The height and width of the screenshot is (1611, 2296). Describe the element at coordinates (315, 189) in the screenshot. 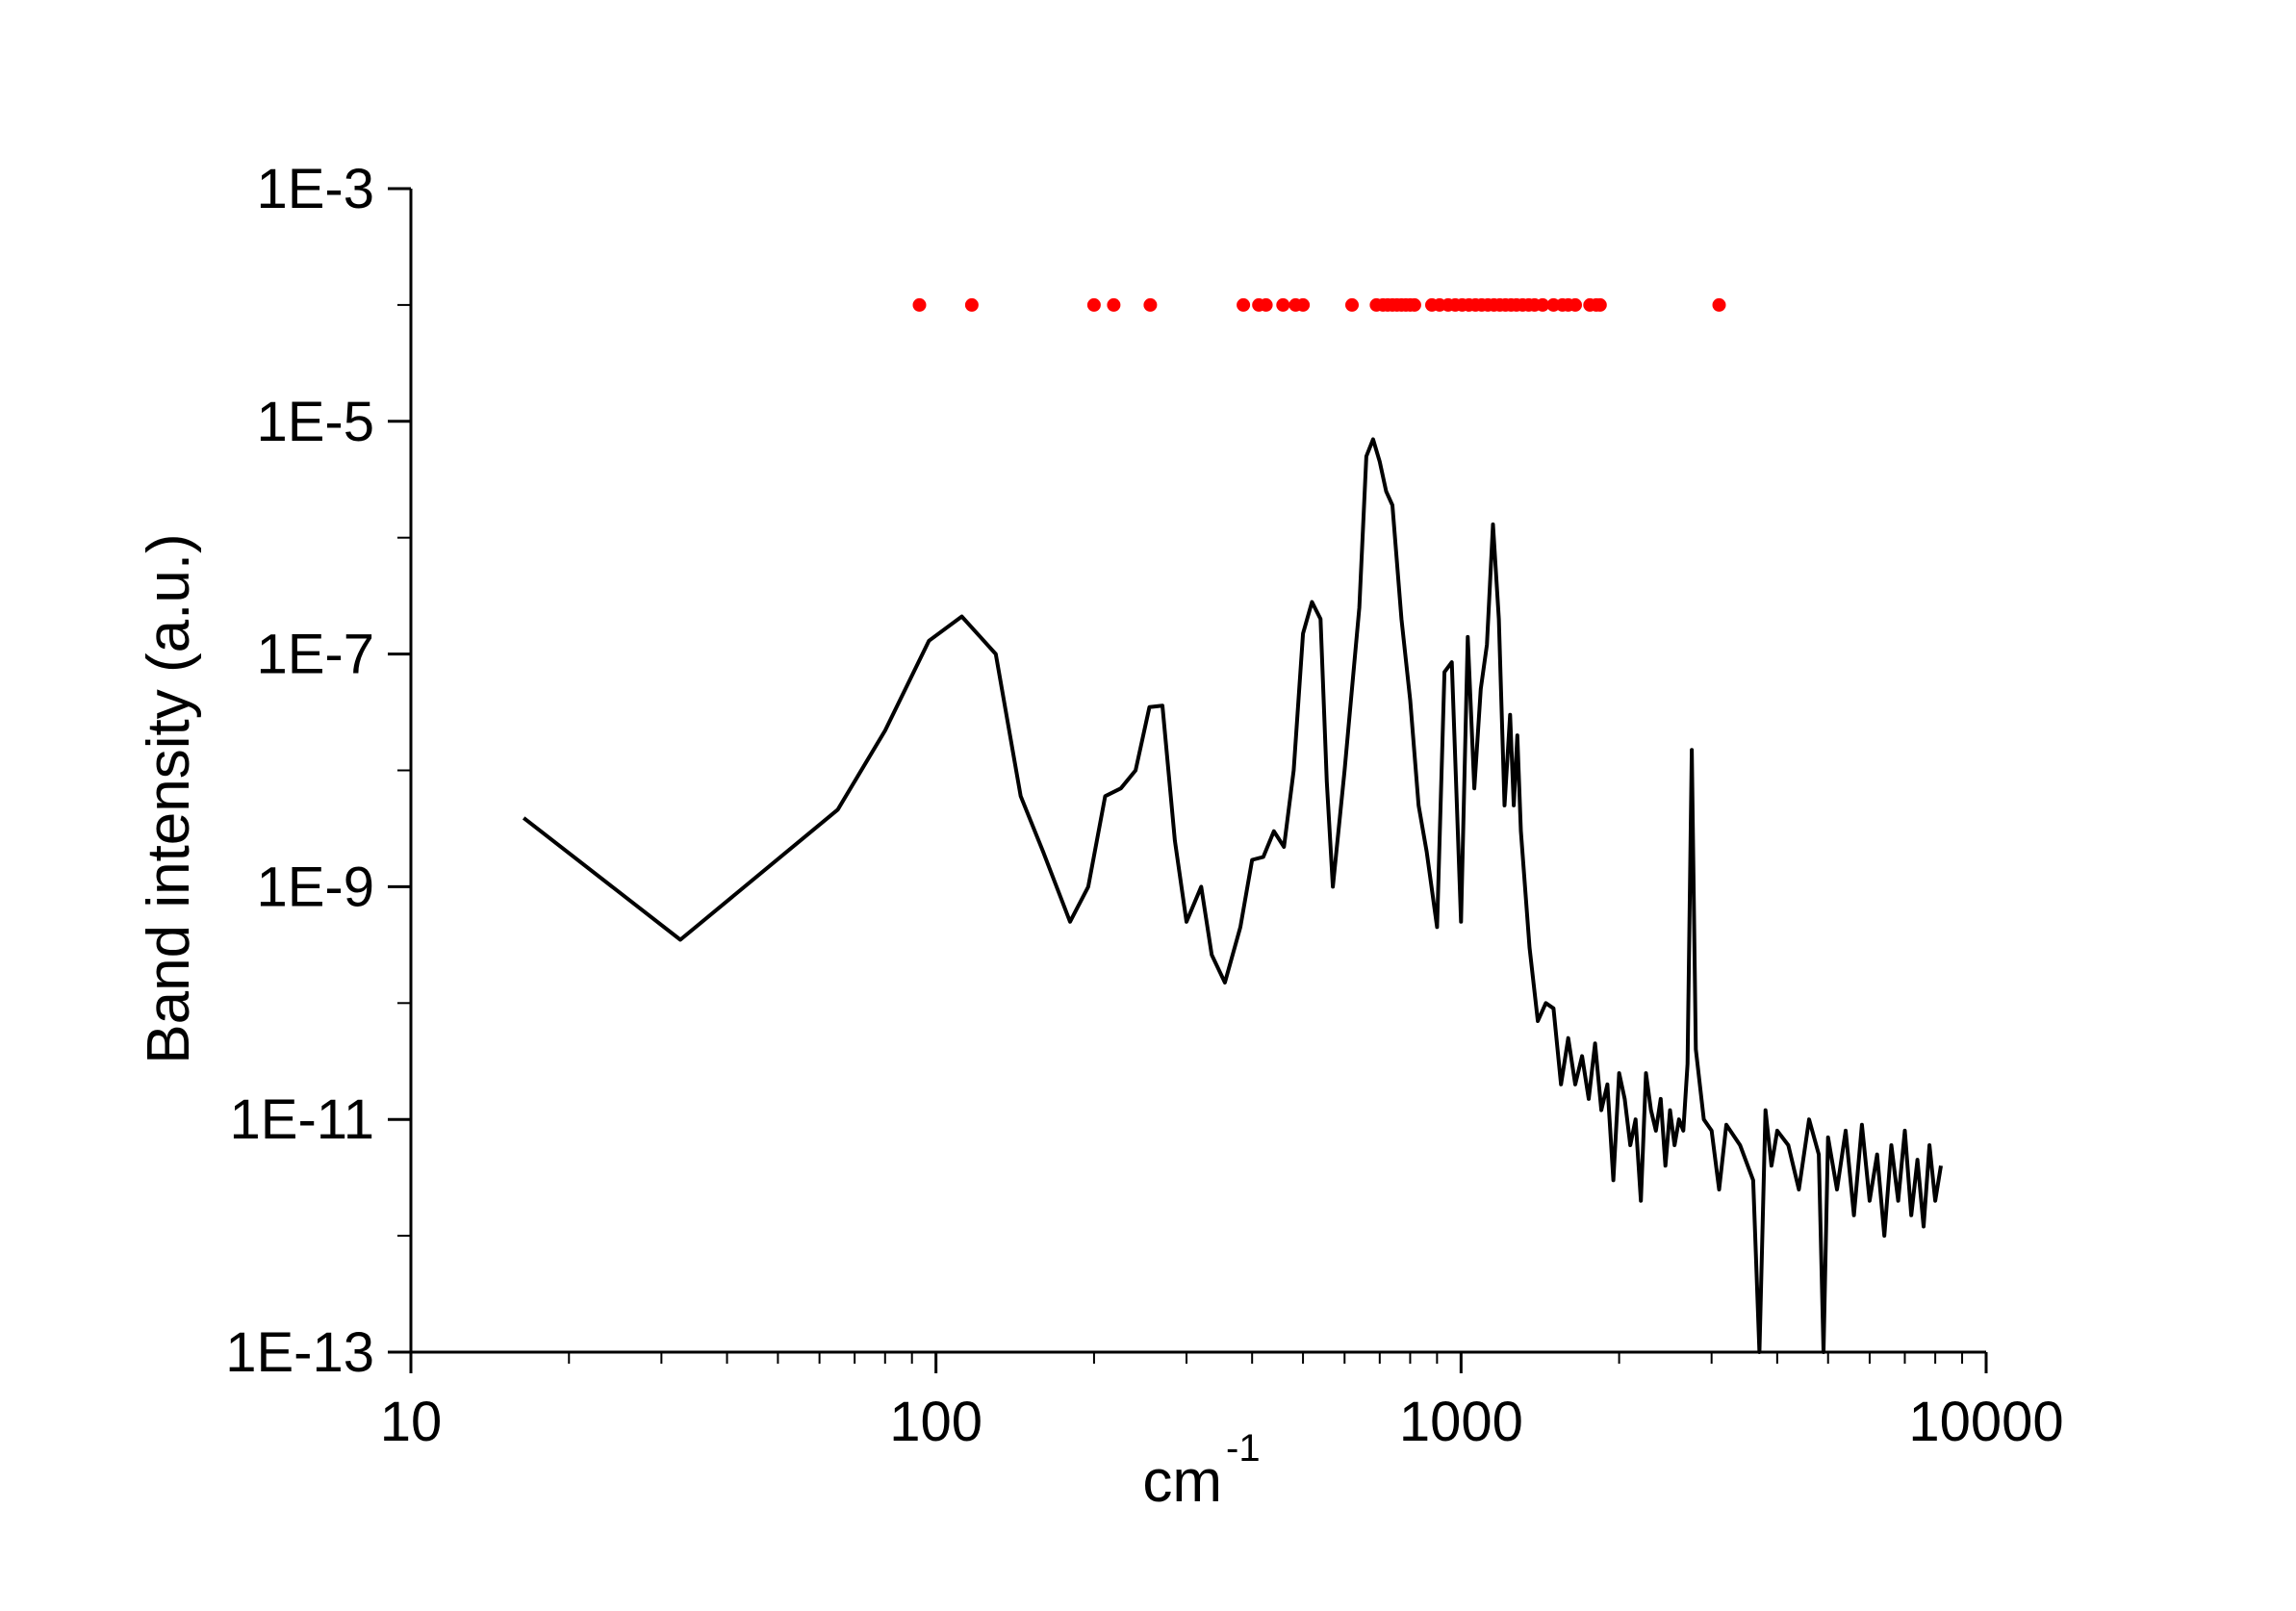

I see `y-tick-label: 1E-3` at that location.